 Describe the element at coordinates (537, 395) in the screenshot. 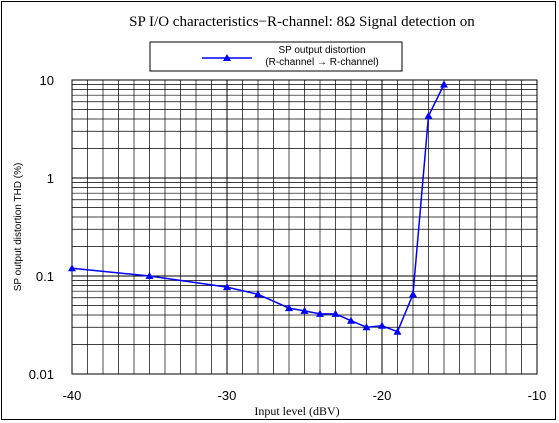

I see `x-tick-label: -10` at that location.